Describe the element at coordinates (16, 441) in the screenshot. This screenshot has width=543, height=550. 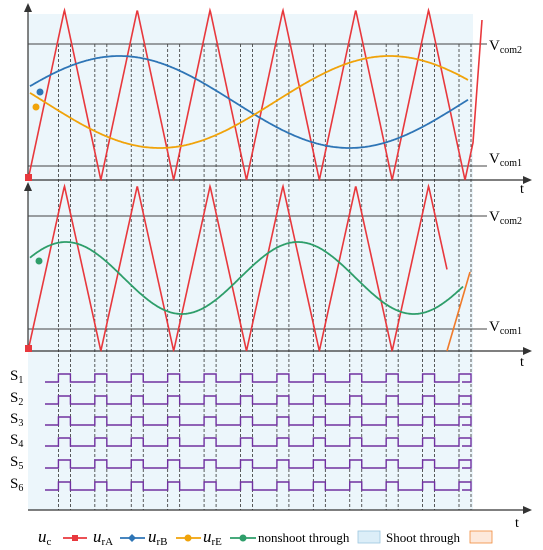
I see `switch-label-s4: S4` at that location.